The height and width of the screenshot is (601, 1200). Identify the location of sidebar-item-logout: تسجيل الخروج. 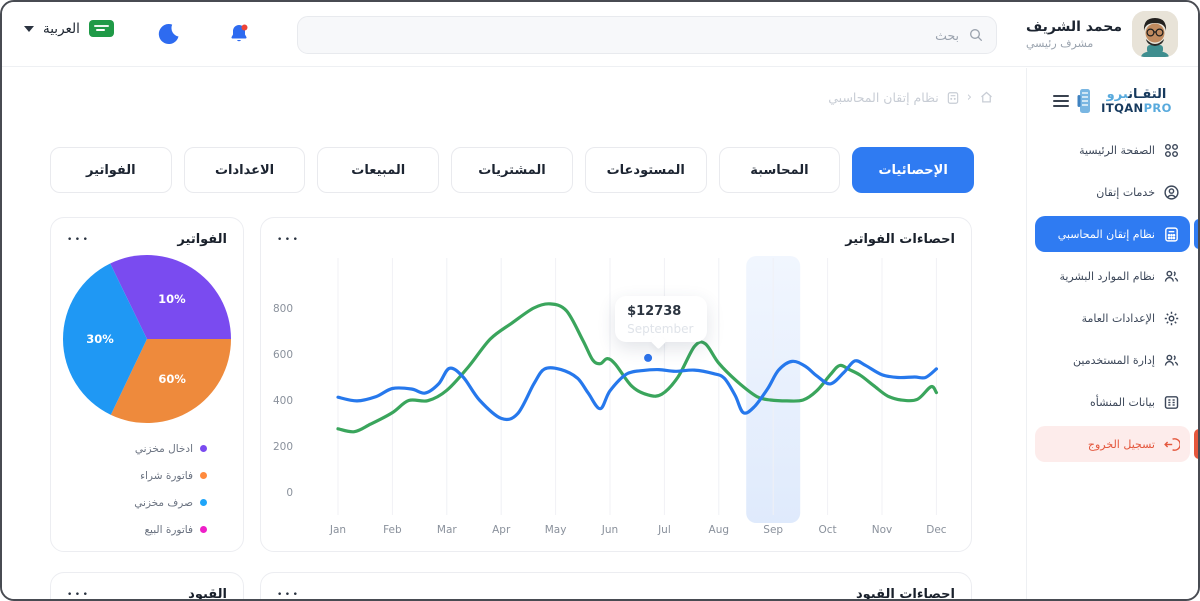
(1116, 444).